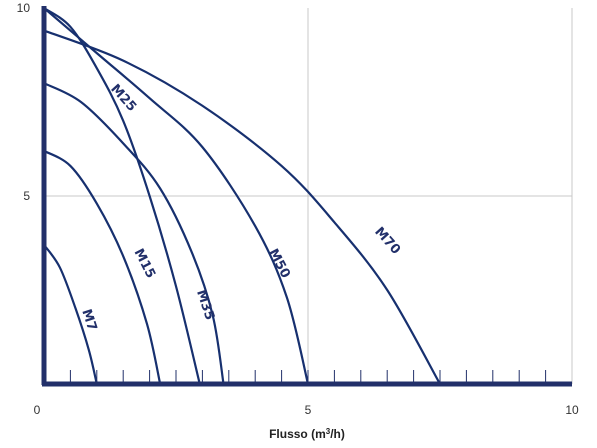  Describe the element at coordinates (308, 410) in the screenshot. I see `x-tick-label-5: 5` at that location.